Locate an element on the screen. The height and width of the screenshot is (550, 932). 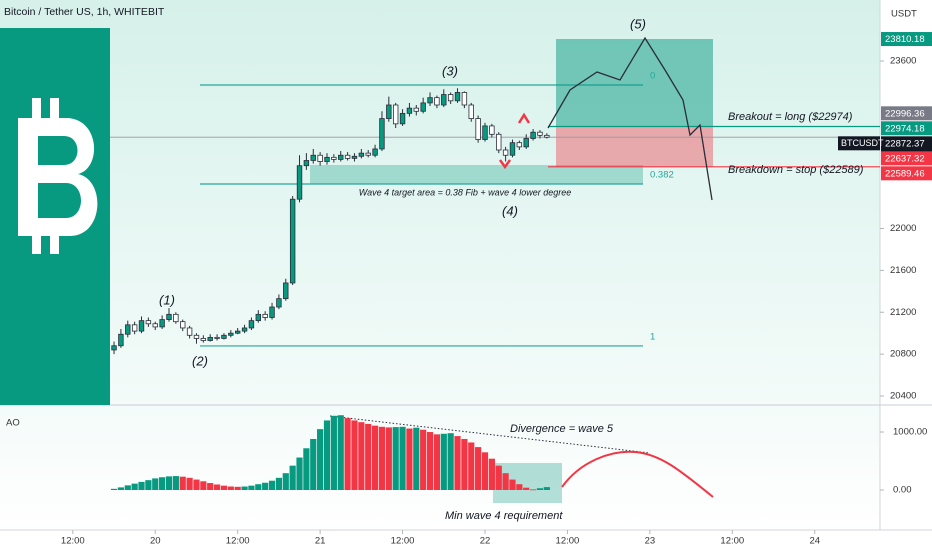
chevron-down is located at coordinates (505, 164).